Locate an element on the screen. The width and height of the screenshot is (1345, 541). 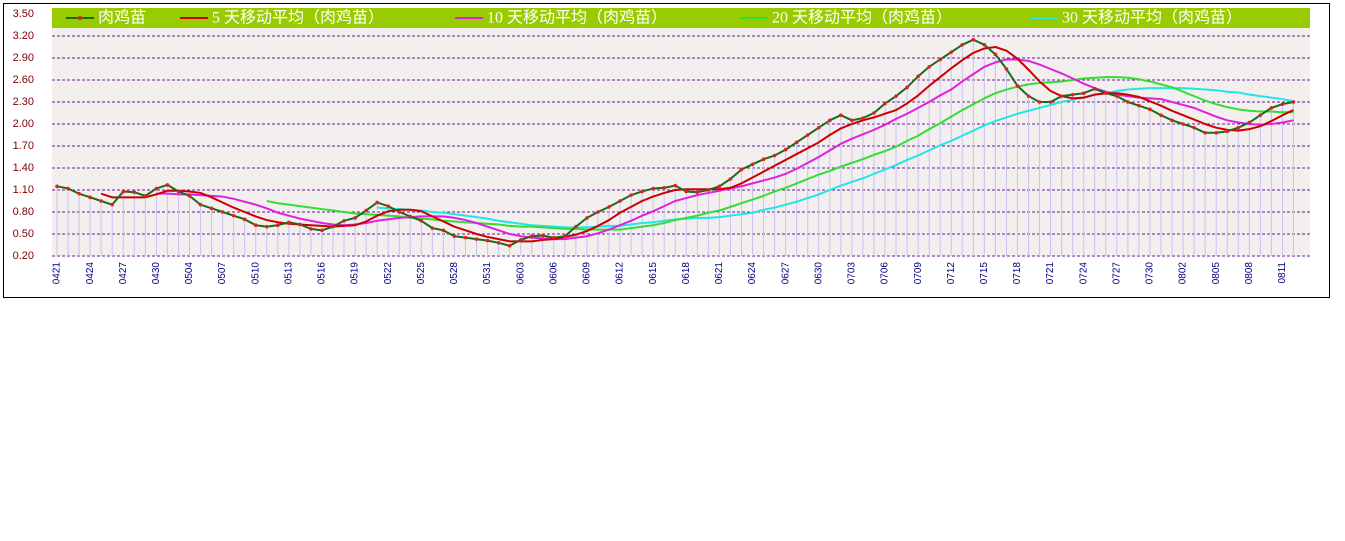
legend-label: 10 天移动平均（肉鸡苗） is located at coordinates (577, 18).